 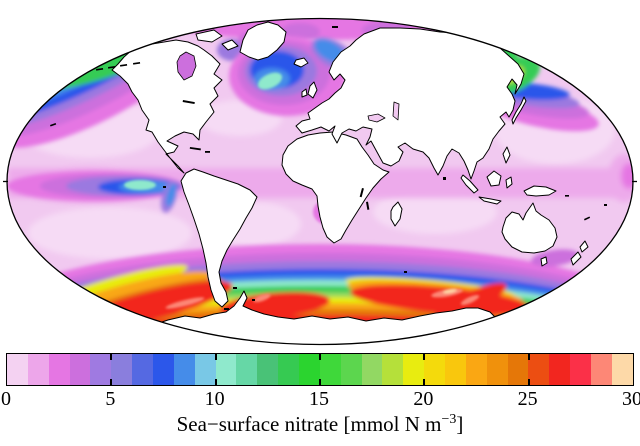 What do you see at coordinates (270, 81) in the screenshot?
I see `natl-cyan-core` at bounding box center [270, 81].